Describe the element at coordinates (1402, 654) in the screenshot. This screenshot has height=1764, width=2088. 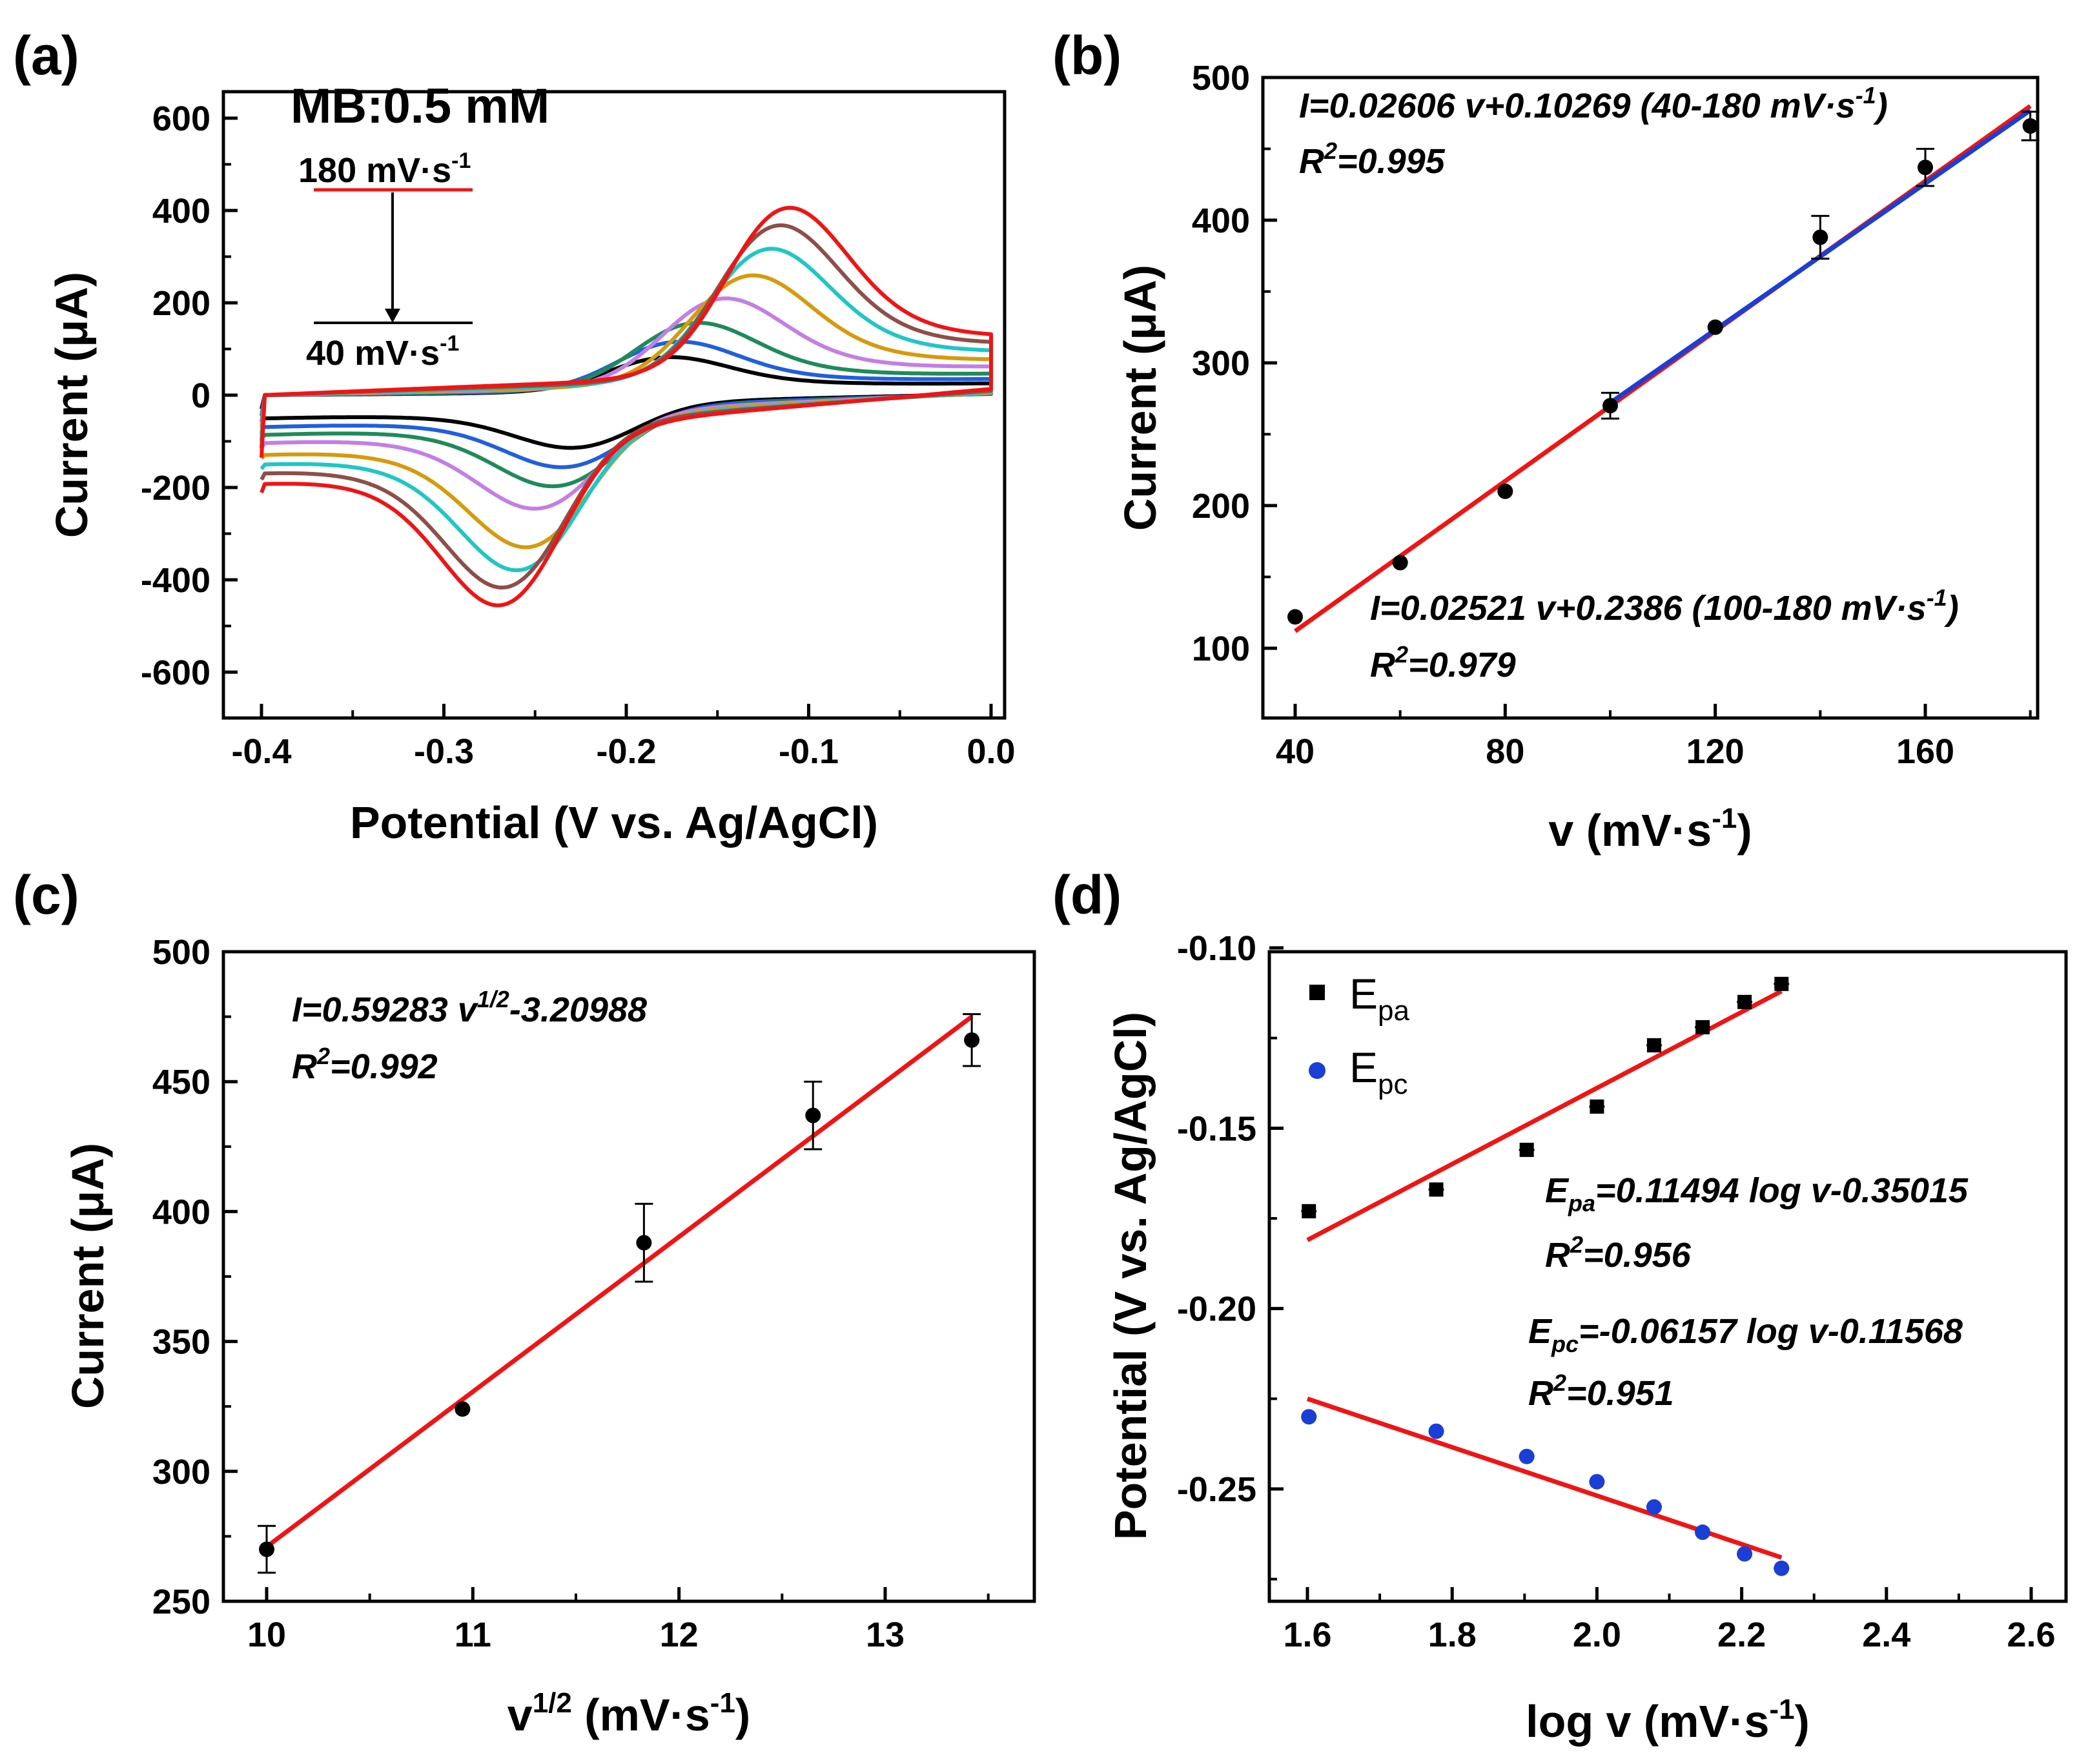
I see `panel-b-r2-sup: 2` at that location.